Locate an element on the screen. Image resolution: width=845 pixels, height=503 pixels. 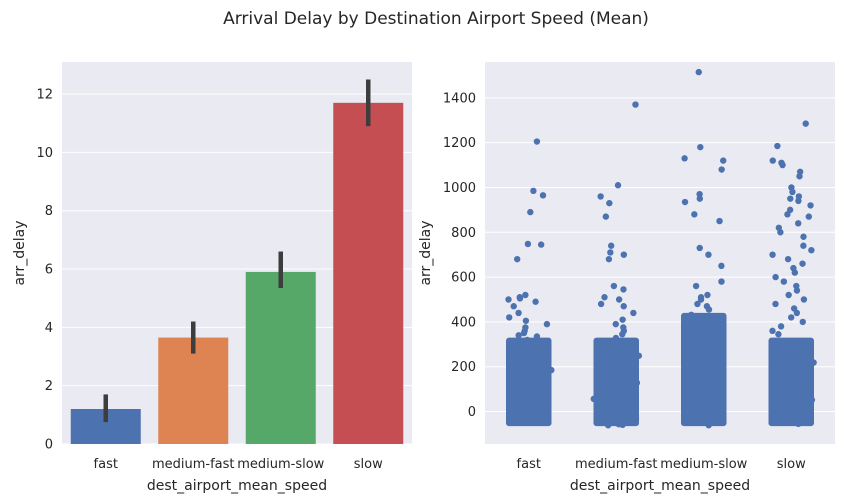
strip-dense-band is located at coordinates (616, 382).